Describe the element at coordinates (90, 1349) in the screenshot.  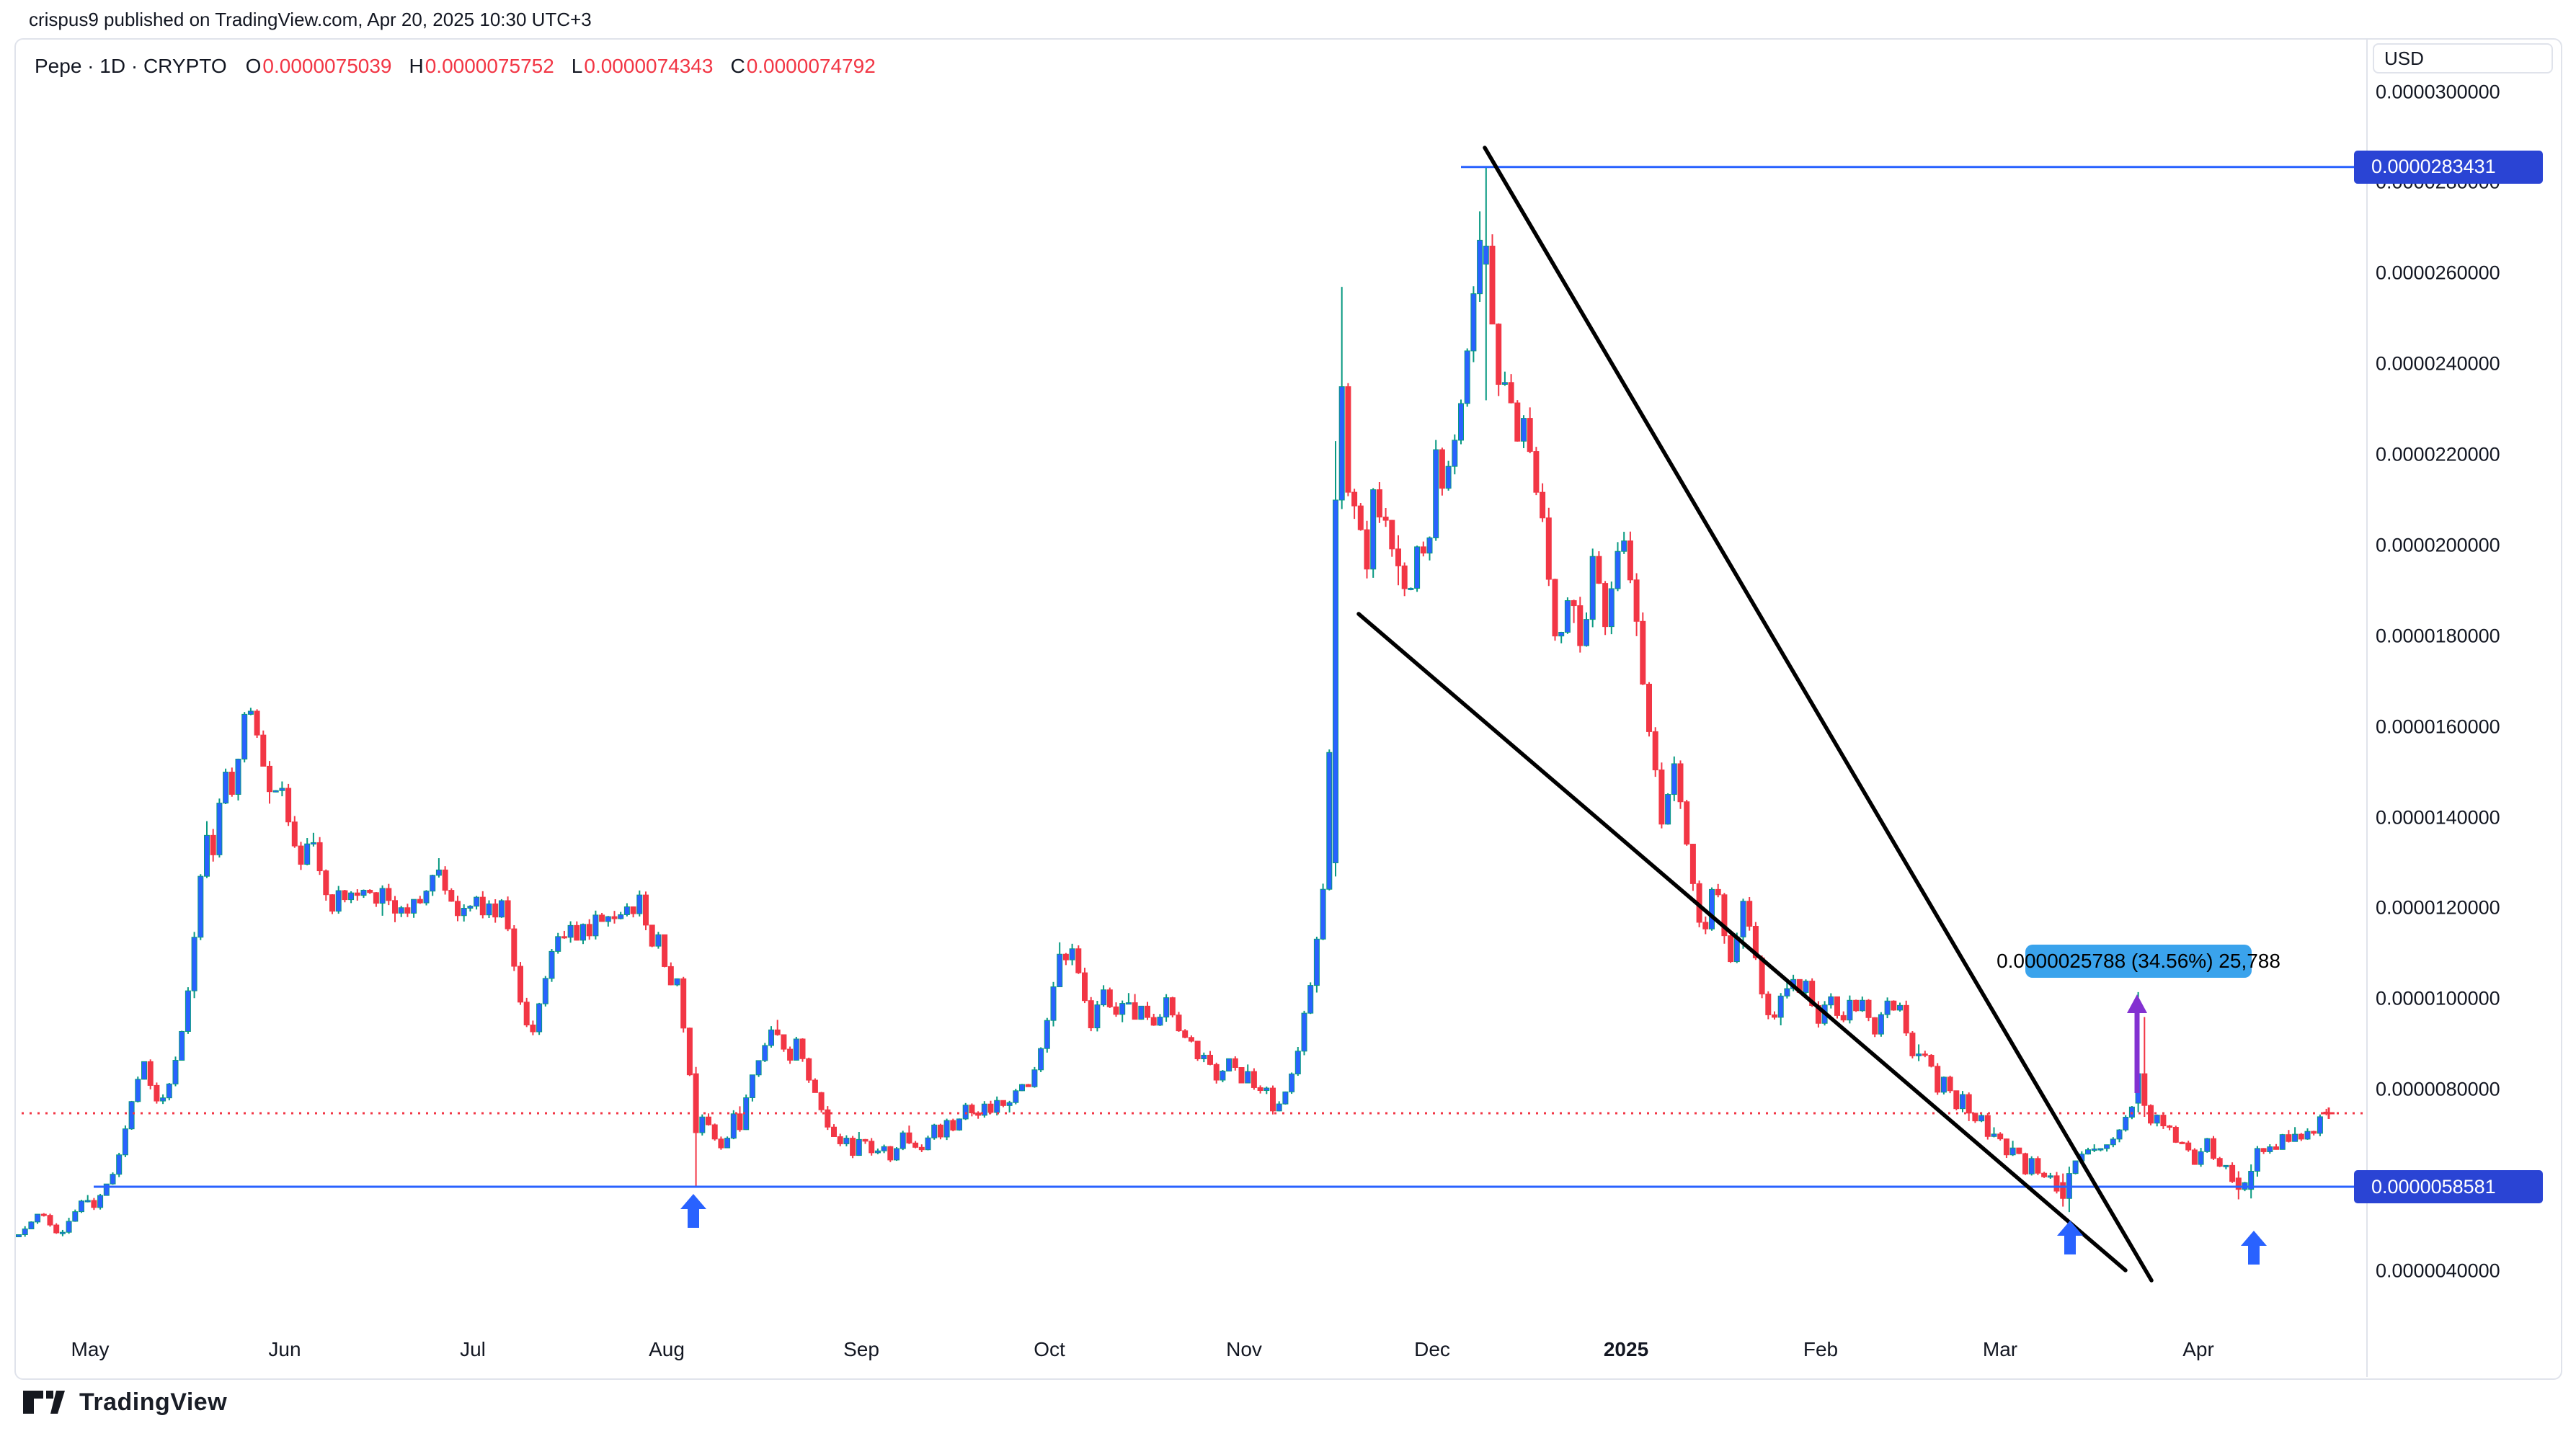
I see `time-axis-label: May` at that location.